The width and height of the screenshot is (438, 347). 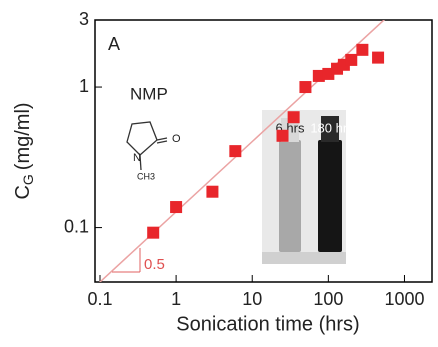 What do you see at coordinates (154, 264) in the screenshot?
I see `slope-label: 0.5` at bounding box center [154, 264].